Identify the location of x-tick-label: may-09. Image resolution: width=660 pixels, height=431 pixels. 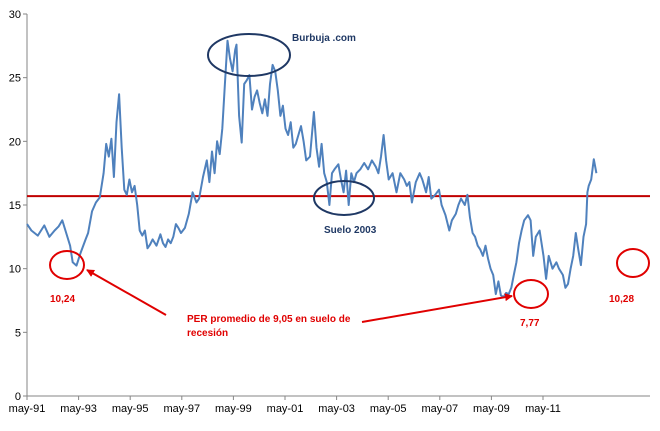
(491, 409).